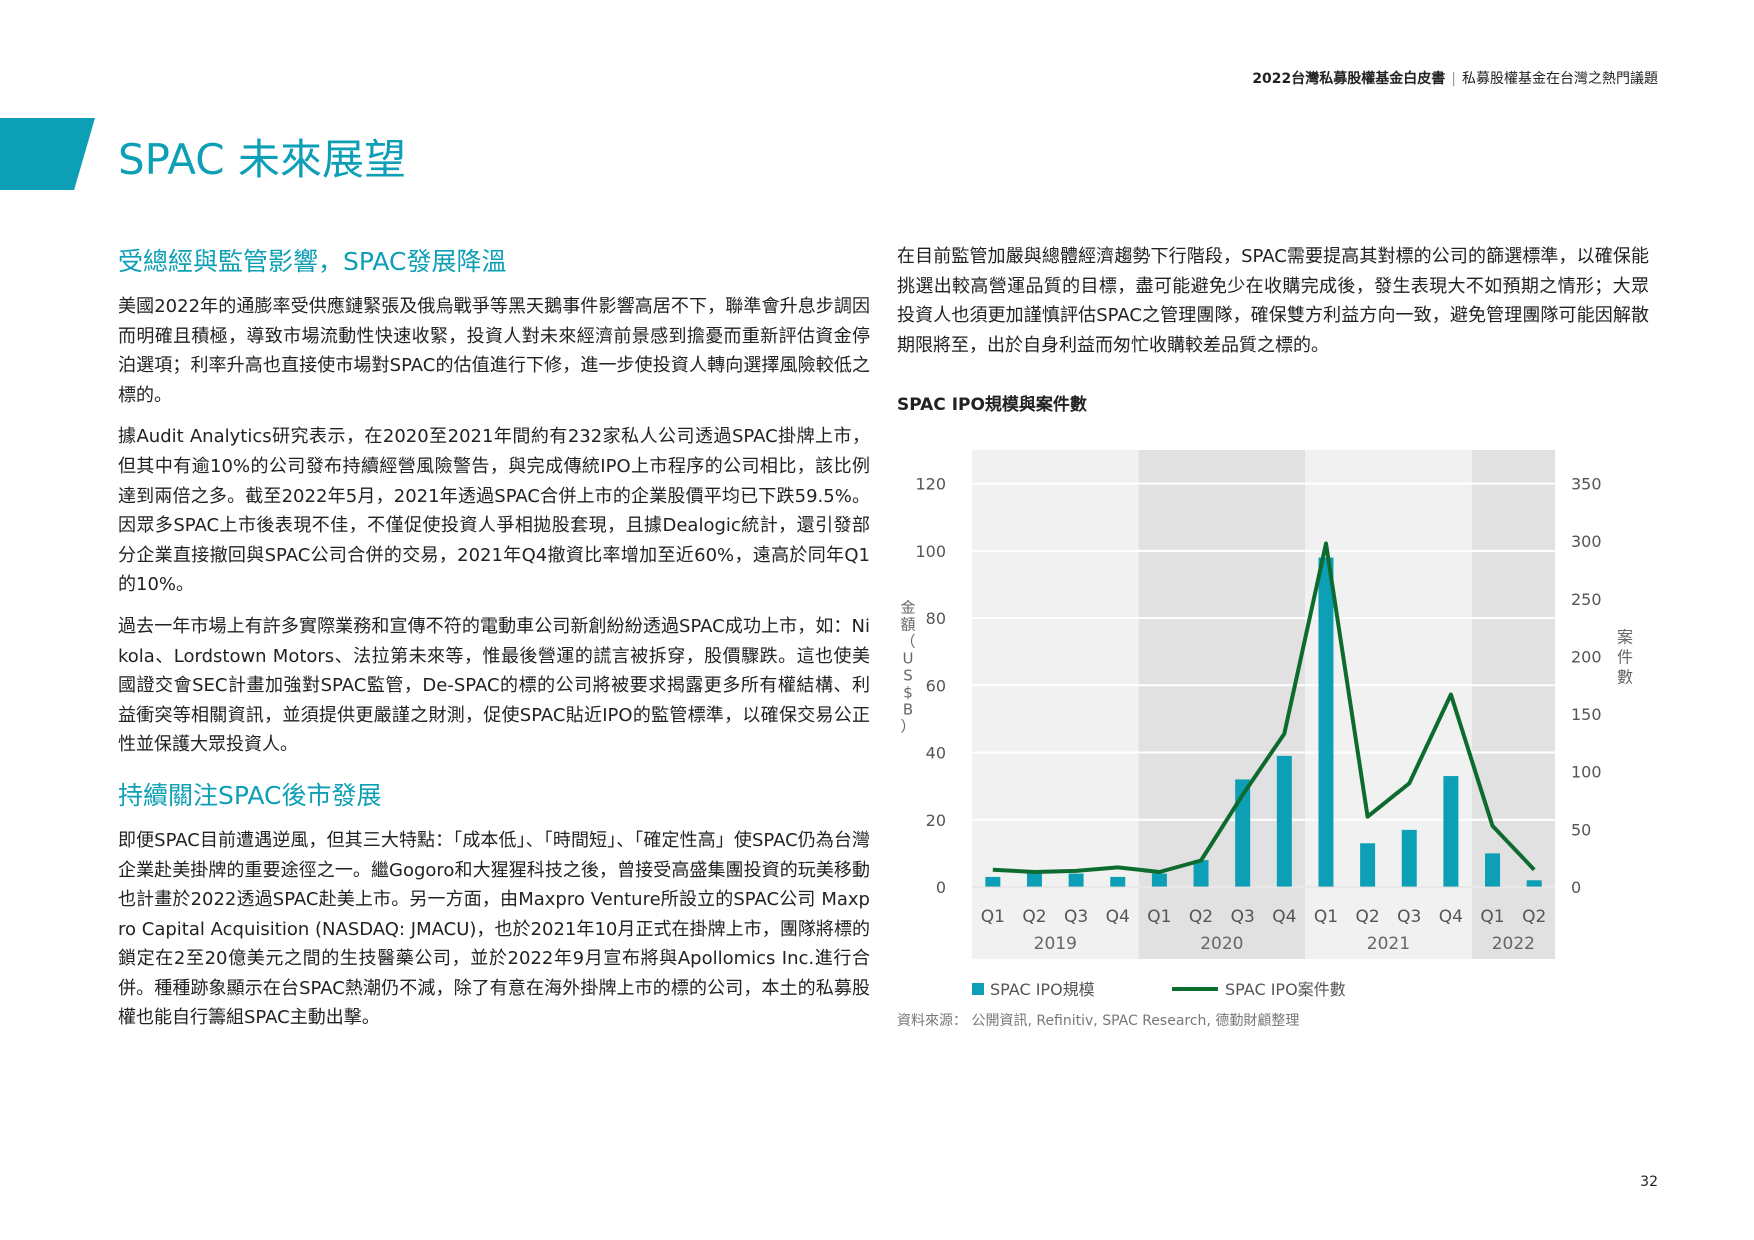 The image size is (1754, 1240). Describe the element at coordinates (1625, 657) in the screenshot. I see `y2-axis-title-char: 件` at that location.